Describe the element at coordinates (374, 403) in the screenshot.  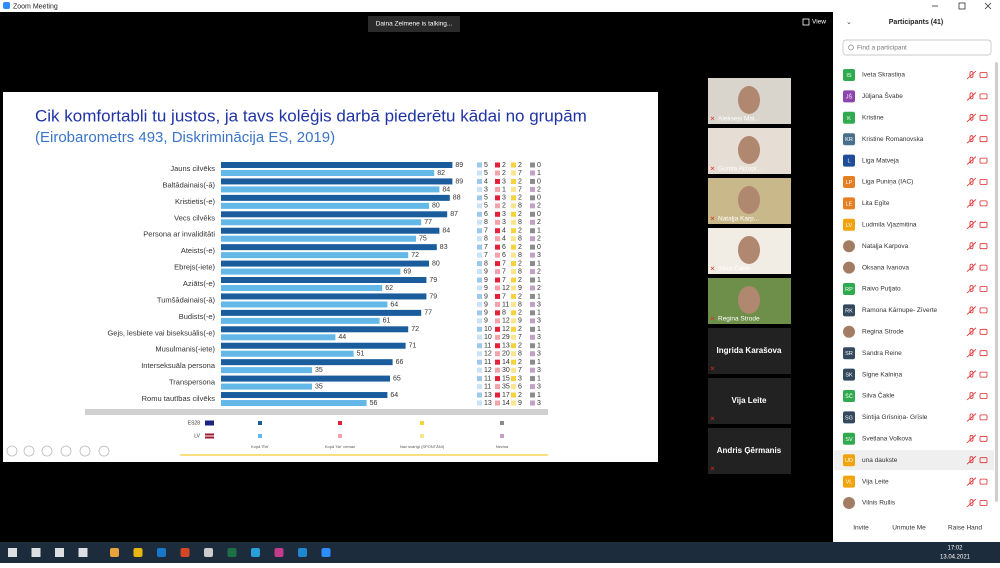
I see `bar-value: 56` at that location.